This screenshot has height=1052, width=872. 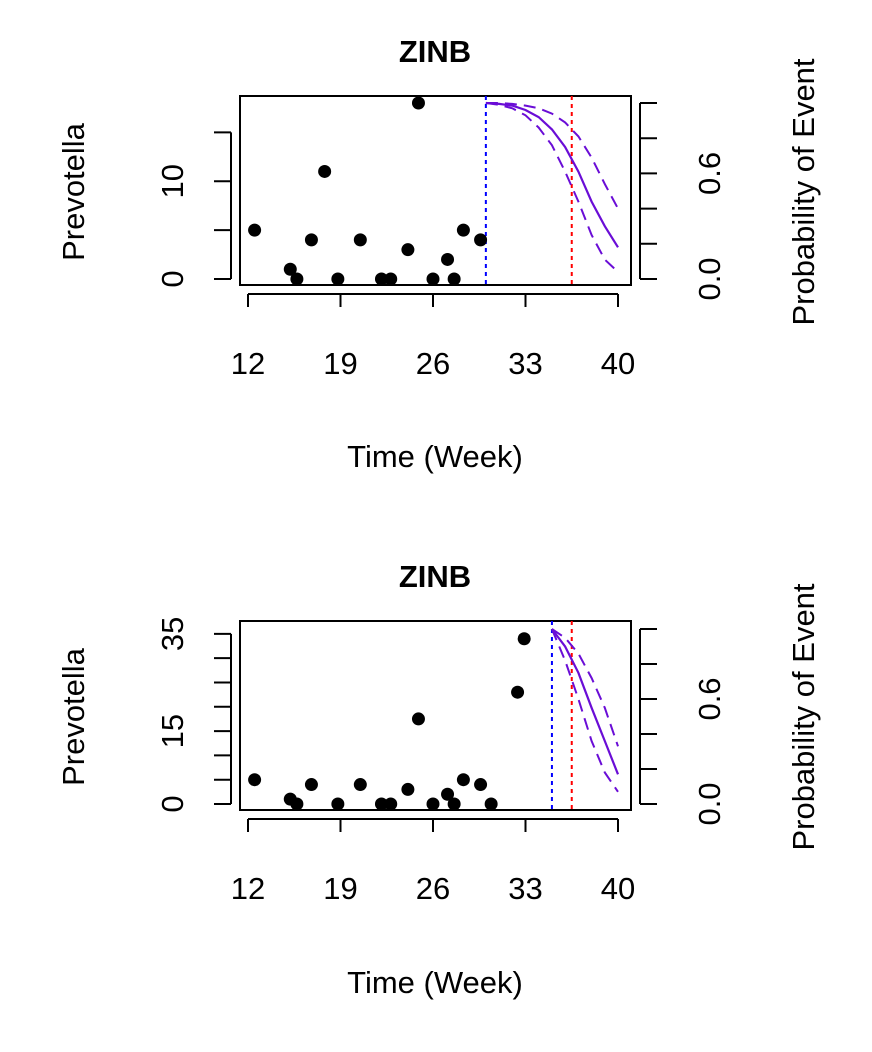 What do you see at coordinates (73, 191) in the screenshot?
I see `panel-1-y-label: Prevotella` at bounding box center [73, 191].